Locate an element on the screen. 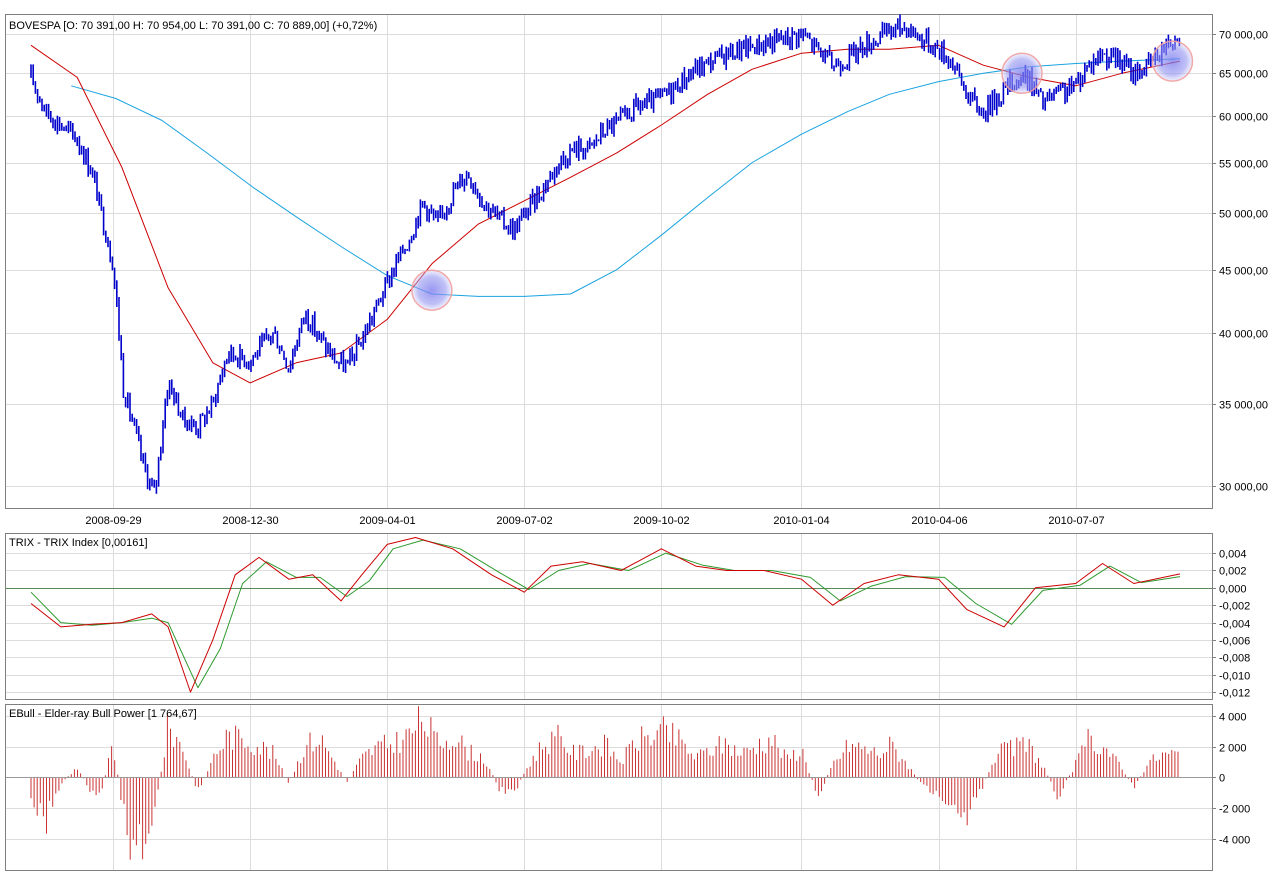  y-tick-label: 65 000,00 is located at coordinates (1243, 75).